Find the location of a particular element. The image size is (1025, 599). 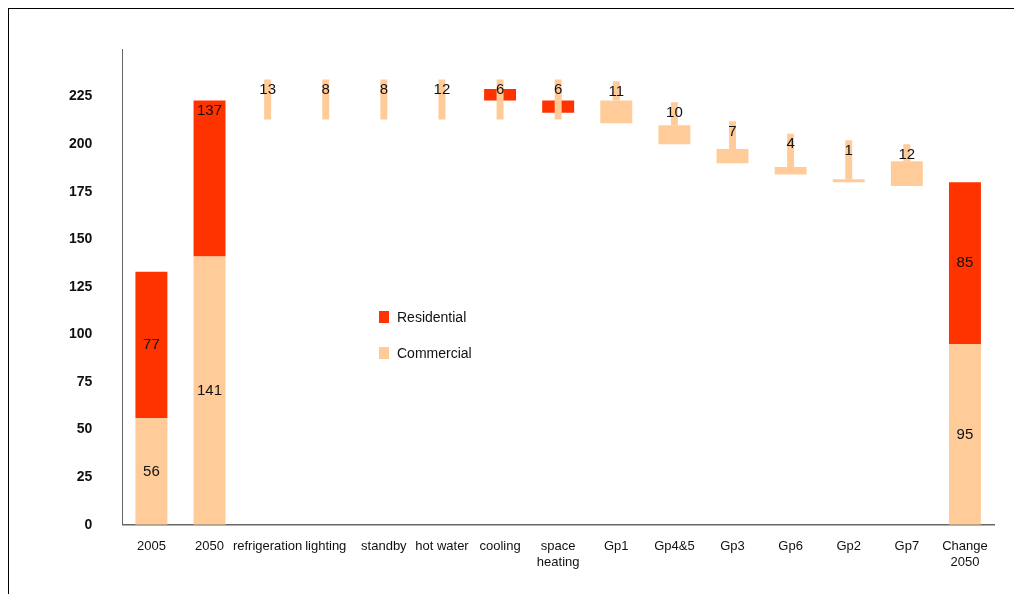

y-tick-label: 100 is located at coordinates (81, 333).